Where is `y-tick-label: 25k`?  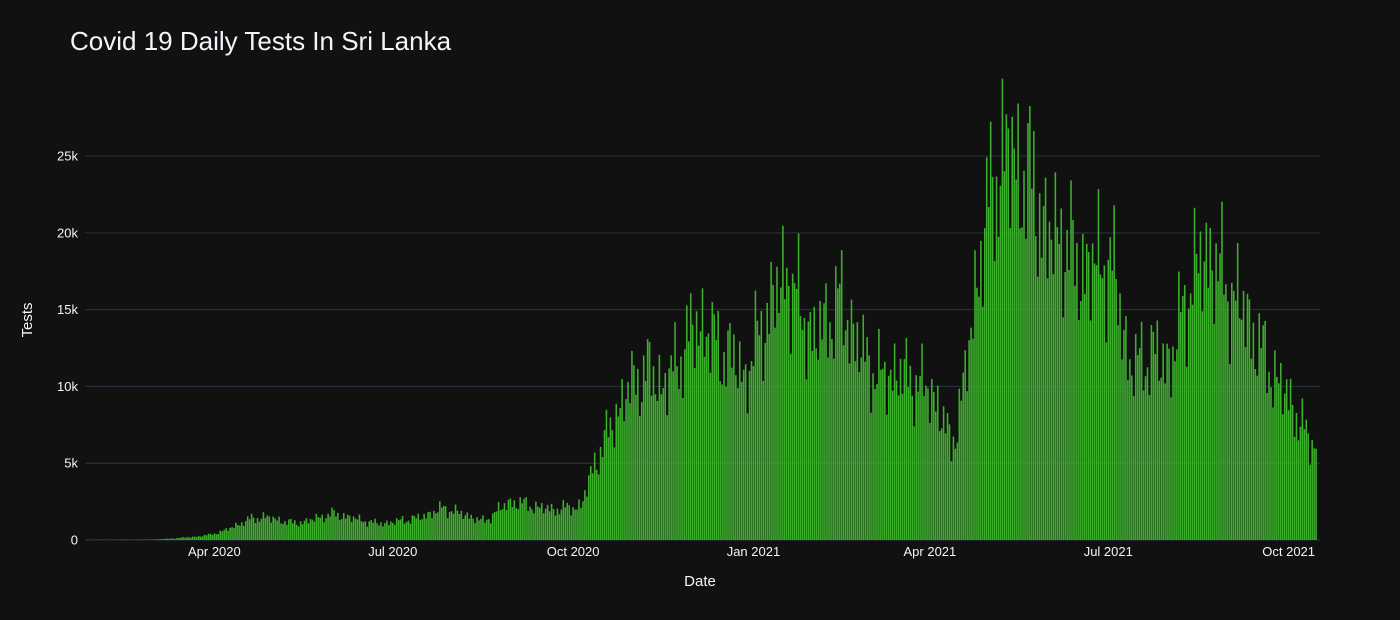
y-tick-label: 25k is located at coordinates (67, 156).